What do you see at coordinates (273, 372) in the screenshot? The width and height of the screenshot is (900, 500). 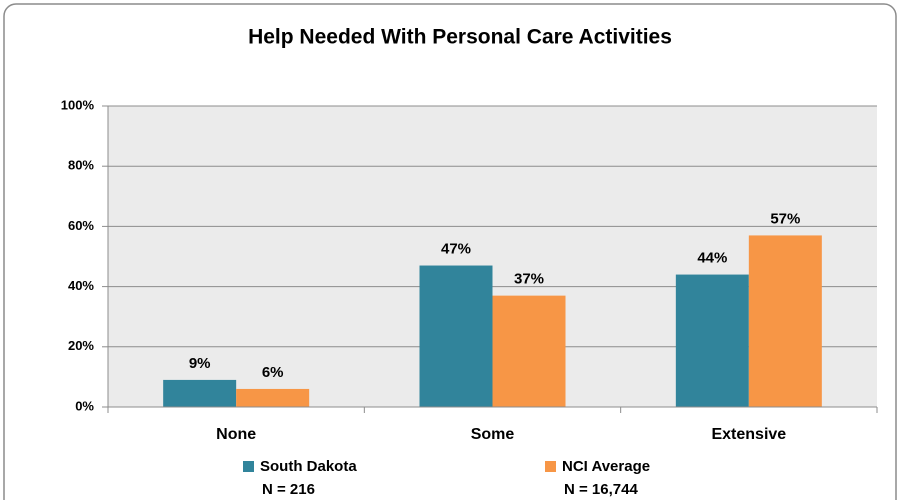 I see `value-label: 6%` at bounding box center [273, 372].